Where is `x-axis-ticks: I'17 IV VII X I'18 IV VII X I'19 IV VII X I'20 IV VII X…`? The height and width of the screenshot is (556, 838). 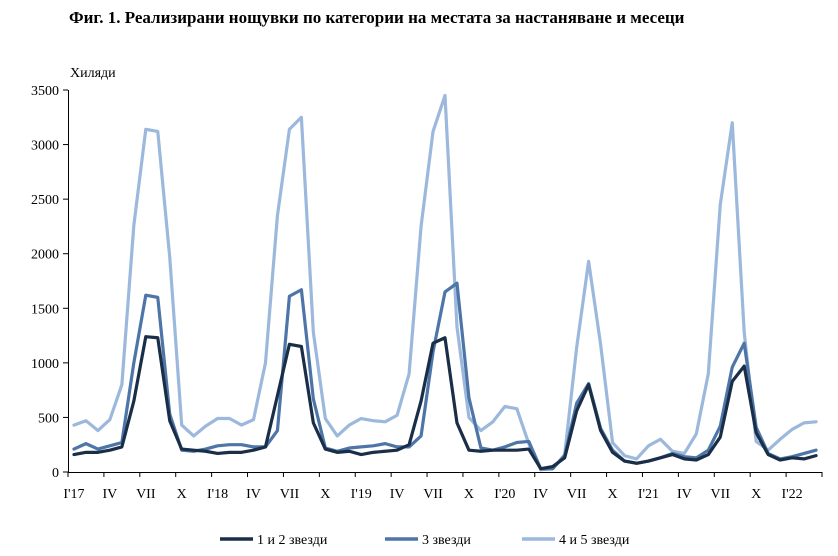 x-axis-ticks: I'17 IV VII X I'18 IV VII X I'19 IV VII X I'20 IV VII X… is located at coordinates (443, 487).